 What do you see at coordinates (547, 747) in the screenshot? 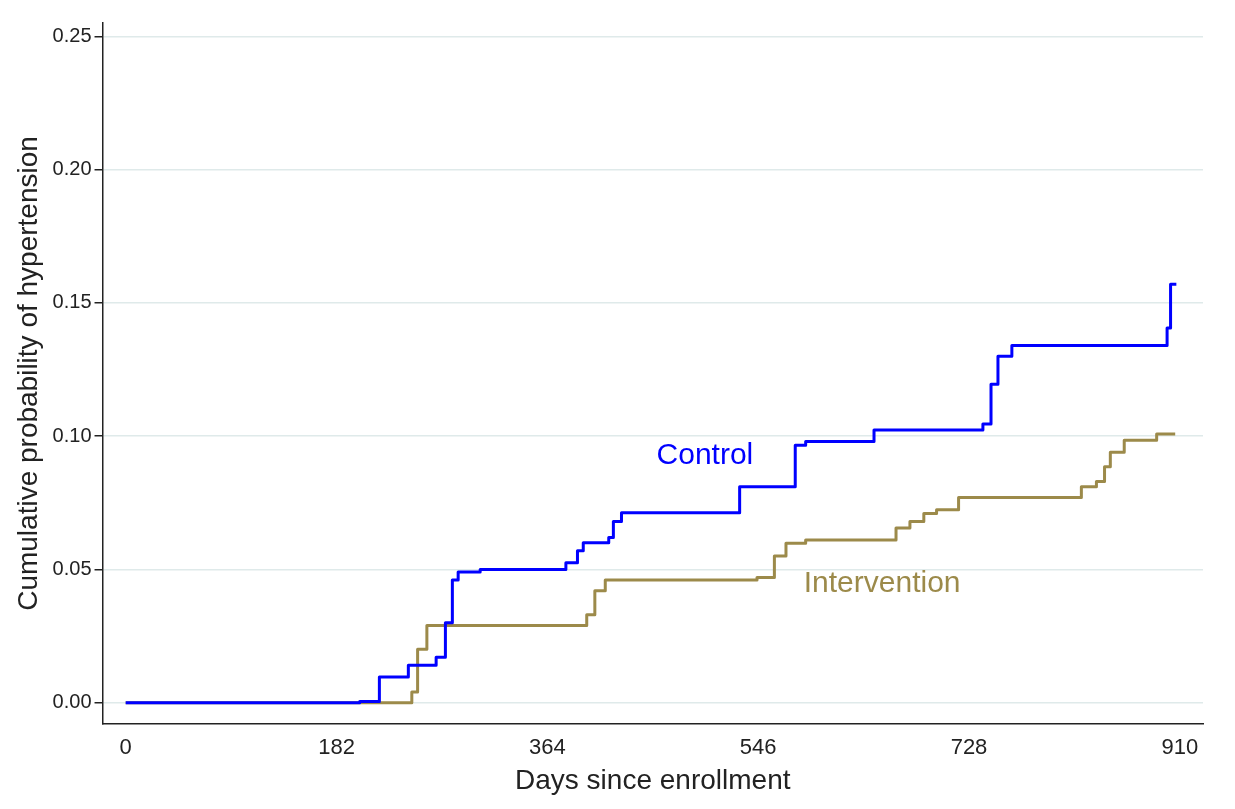
I see `x-tick-label: 364` at bounding box center [547, 747].